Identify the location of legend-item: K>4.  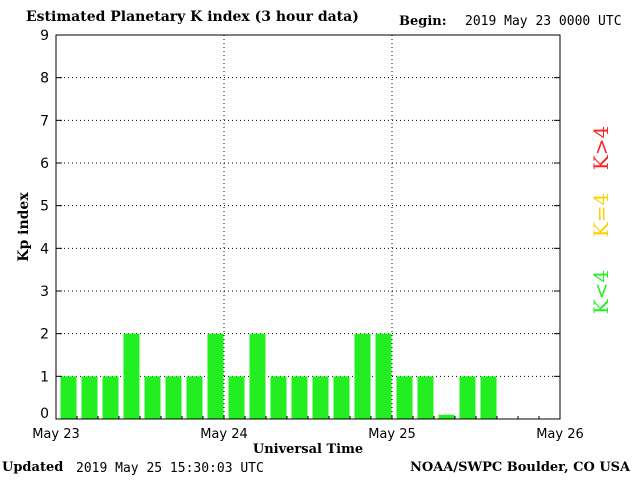
(601, 148).